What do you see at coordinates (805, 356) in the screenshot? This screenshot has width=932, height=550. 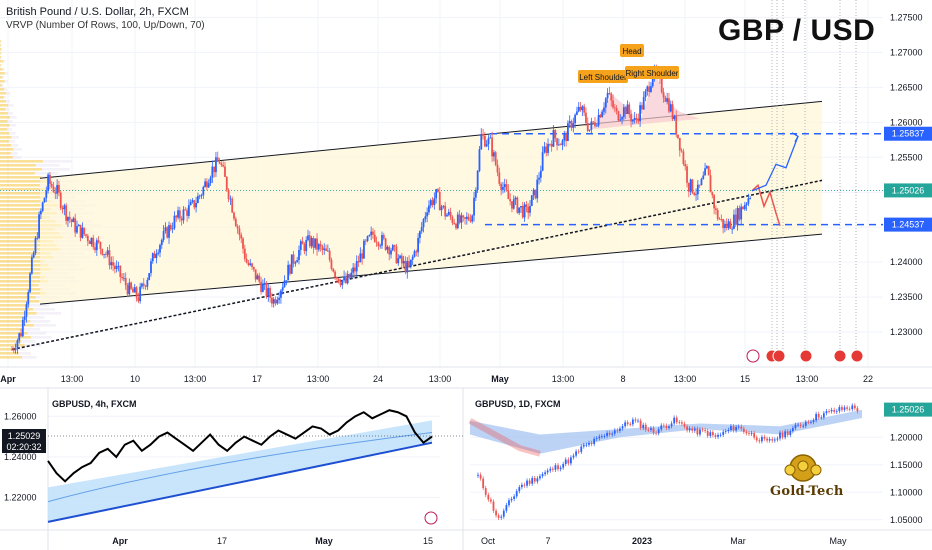 I see `event-icons` at bounding box center [805, 356].